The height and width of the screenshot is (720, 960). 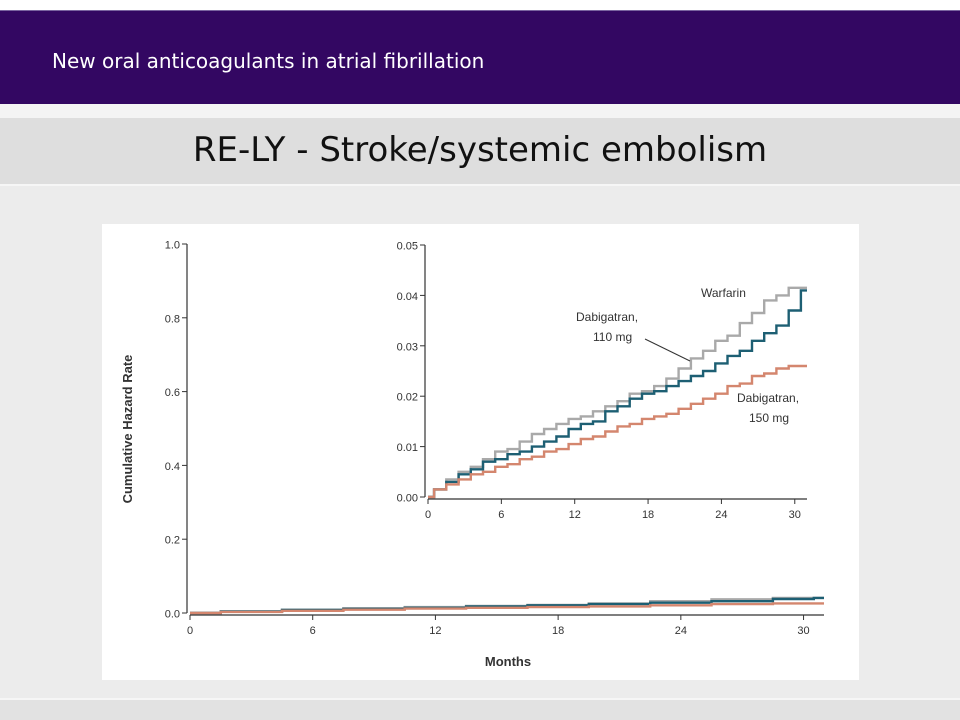 What do you see at coordinates (558, 631) in the screenshot?
I see `main-x-tick-label: 18` at bounding box center [558, 631].